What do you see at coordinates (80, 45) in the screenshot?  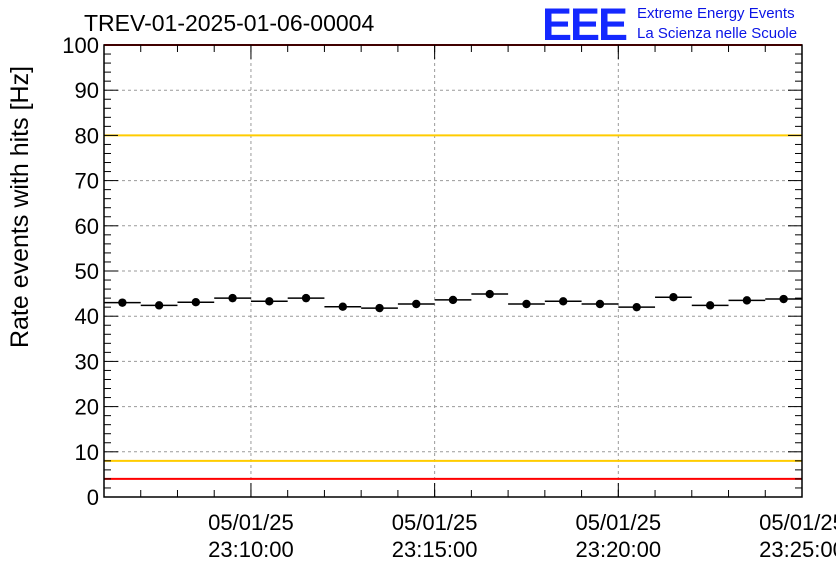 I see `y-tick-label: 100` at bounding box center [80, 45].